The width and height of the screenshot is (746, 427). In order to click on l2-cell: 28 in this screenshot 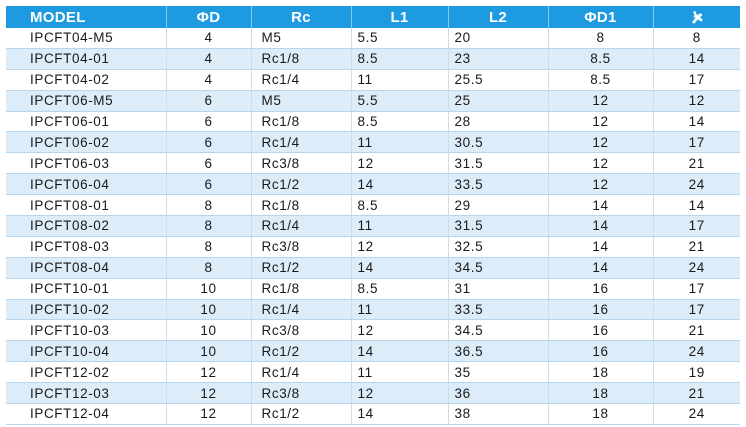, I will do `click(498, 122)`.